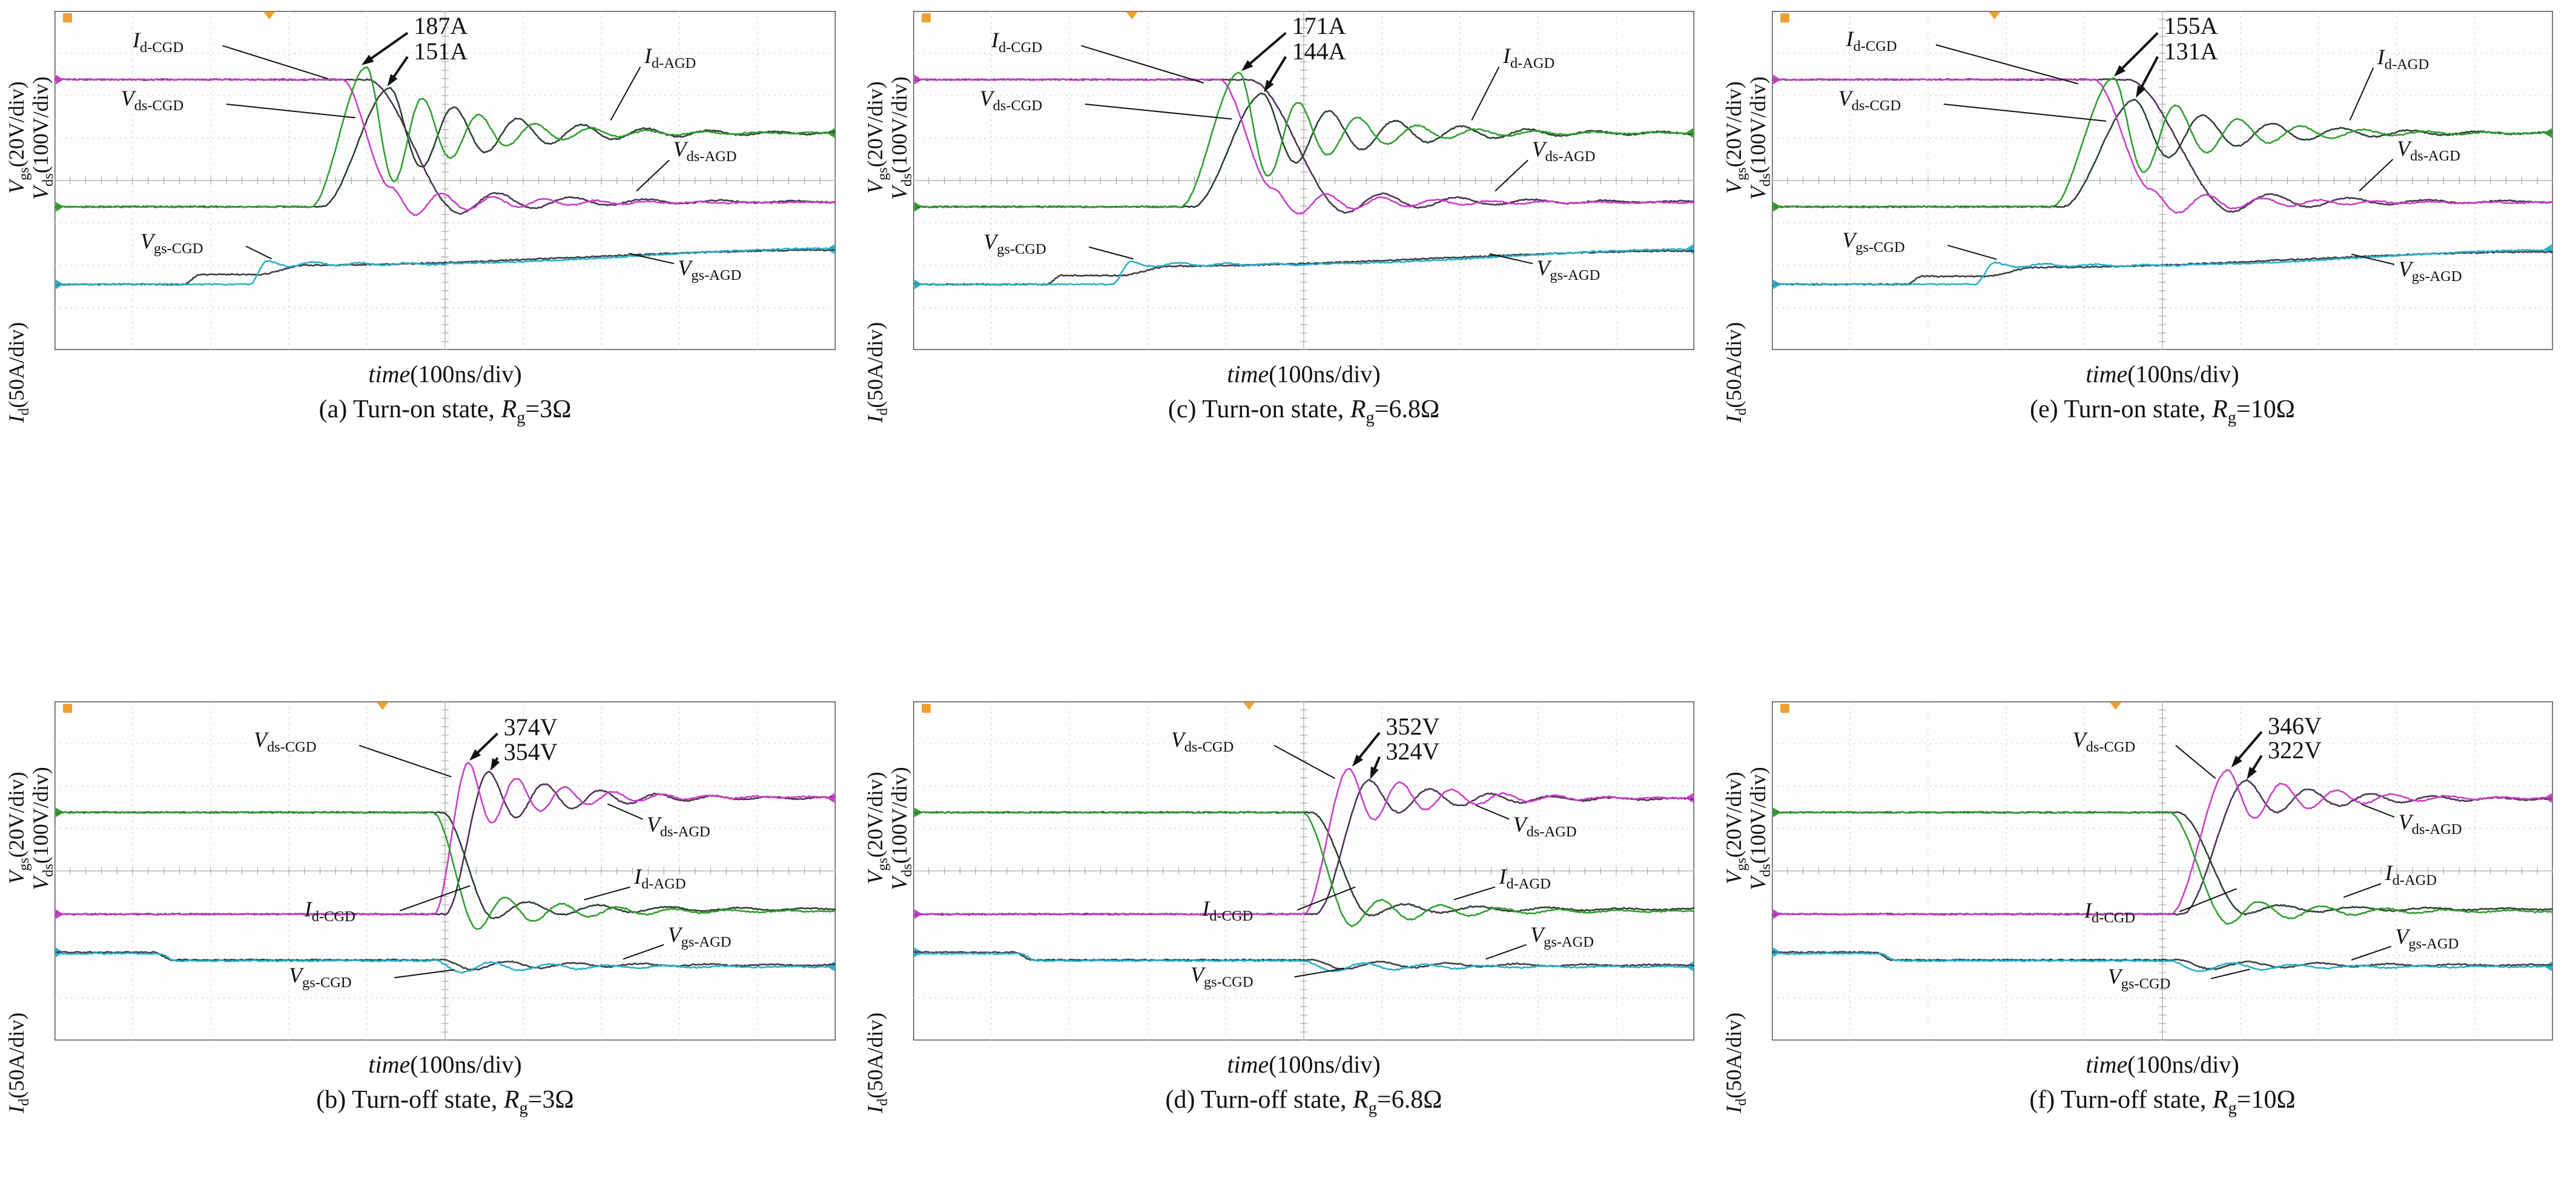 This screenshot has width=2576, height=1181. Describe the element at coordinates (1407, 409) in the screenshot. I see `caption-value: =6.8Ω` at that location.